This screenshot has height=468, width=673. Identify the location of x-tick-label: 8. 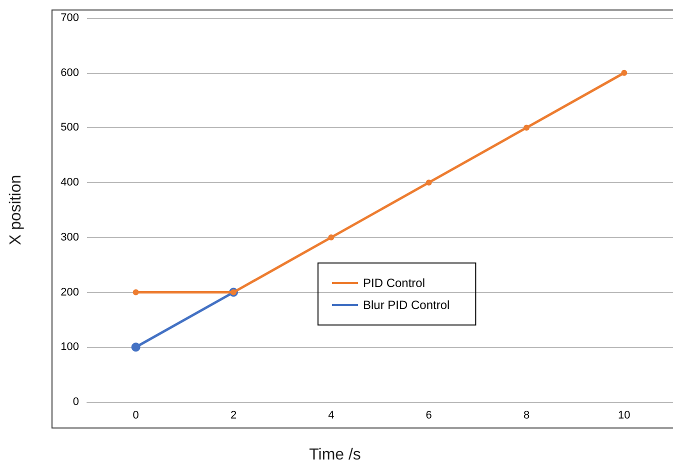
(526, 416).